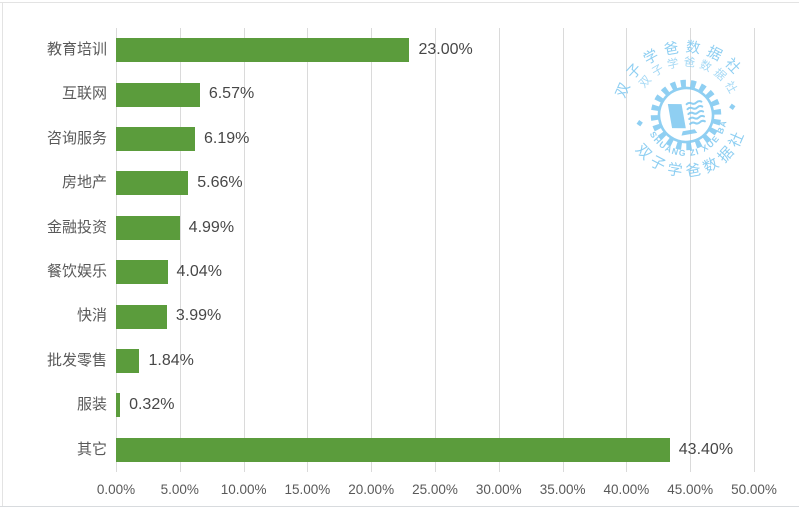  What do you see at coordinates (2, 254) in the screenshot?
I see `chart-border-left` at bounding box center [2, 254].